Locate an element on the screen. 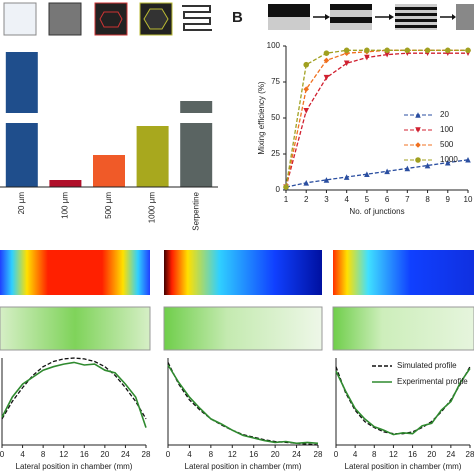  legend-label: 1000 is located at coordinates (449, 159).